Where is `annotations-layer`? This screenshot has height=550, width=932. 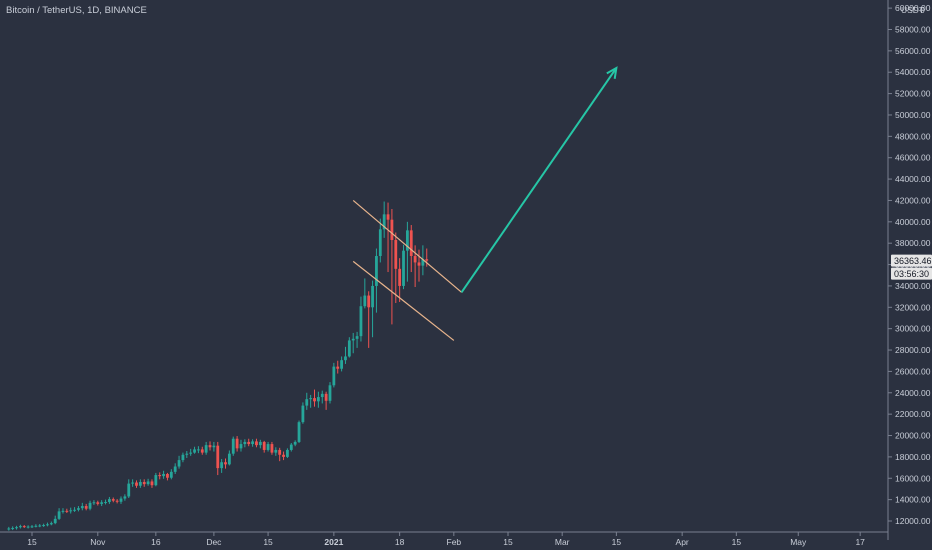 annotations-layer is located at coordinates (485, 203).